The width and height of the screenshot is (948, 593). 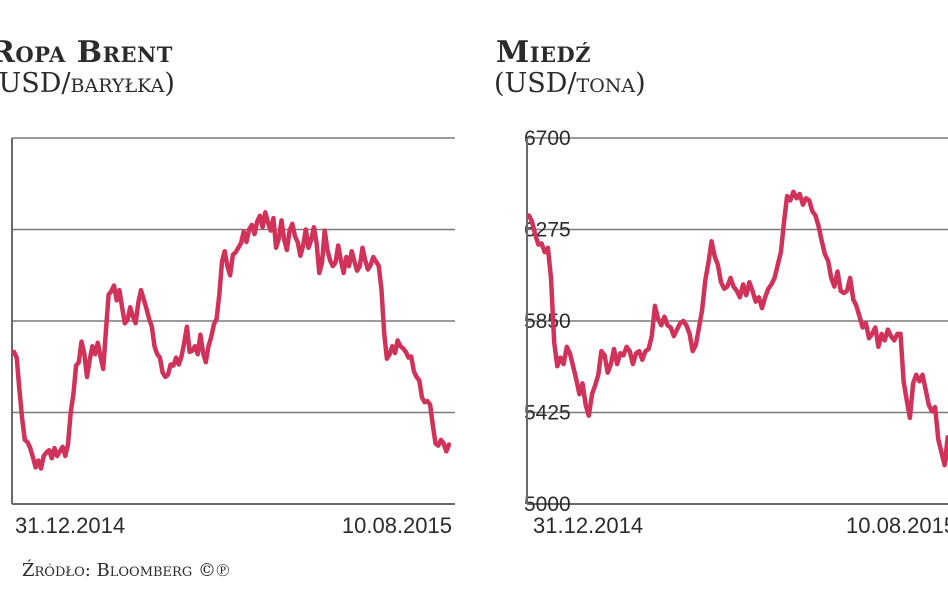 What do you see at coordinates (86, 52) in the screenshot?
I see `chart-1-title: Ropa Brent` at bounding box center [86, 52].